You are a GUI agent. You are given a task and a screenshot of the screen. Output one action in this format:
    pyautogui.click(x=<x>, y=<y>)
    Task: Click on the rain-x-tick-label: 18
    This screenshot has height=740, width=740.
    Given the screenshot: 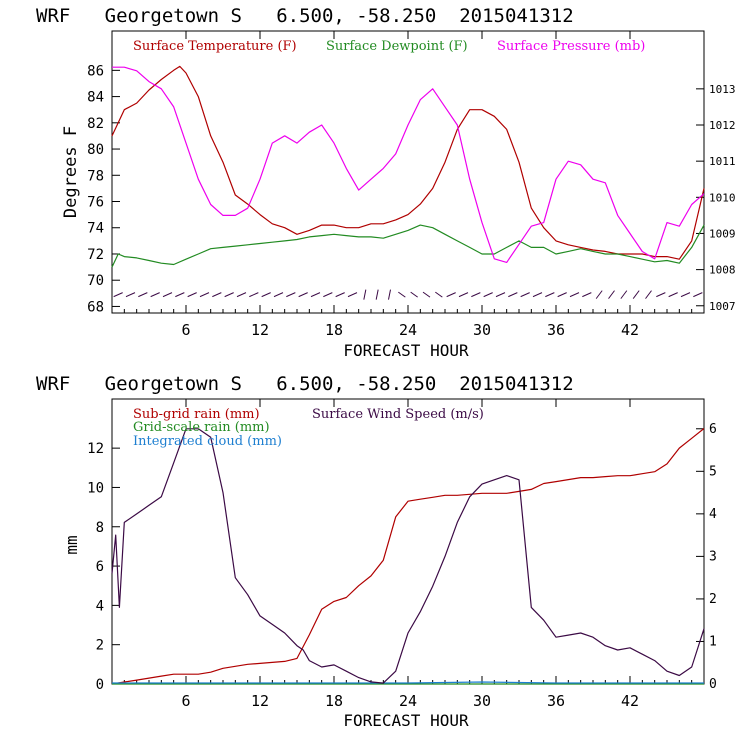 What is the action you would take?
    pyautogui.click(x=334, y=701)
    